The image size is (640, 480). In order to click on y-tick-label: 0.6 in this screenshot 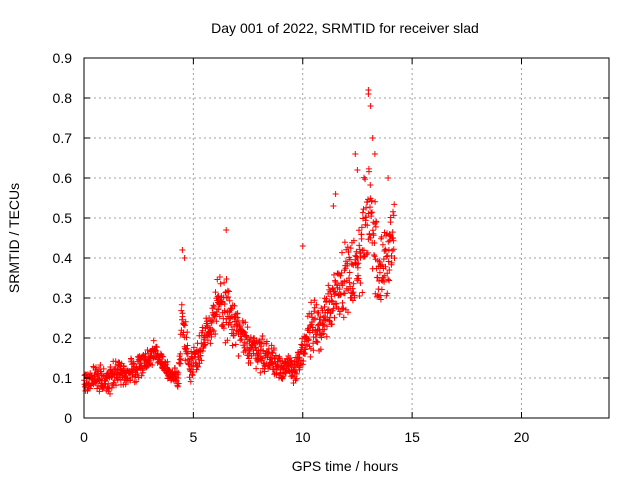, I will do `click(63, 178)`.